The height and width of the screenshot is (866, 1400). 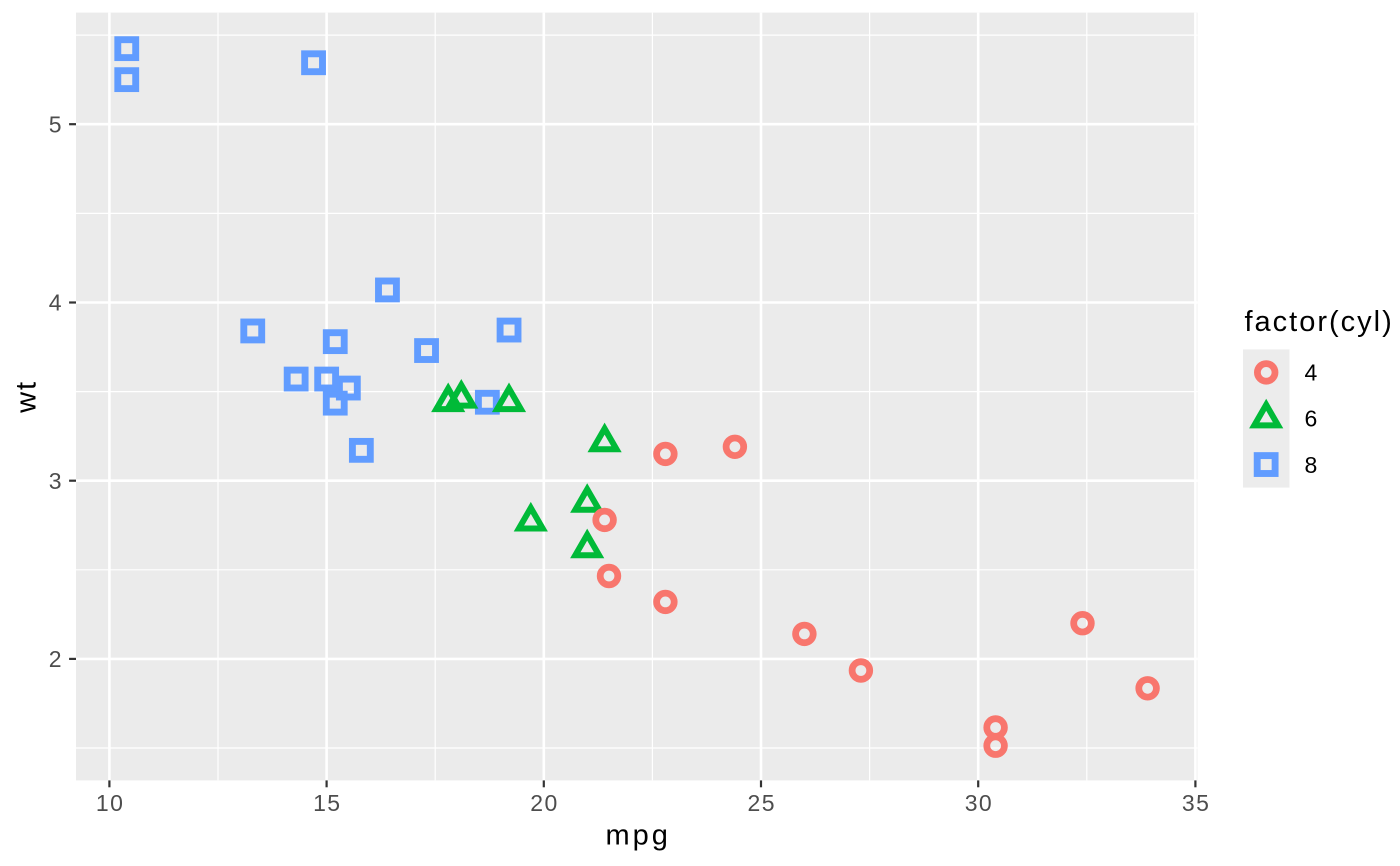 What do you see at coordinates (56, 124) in the screenshot?
I see `svg-text: 5` at bounding box center [56, 124].